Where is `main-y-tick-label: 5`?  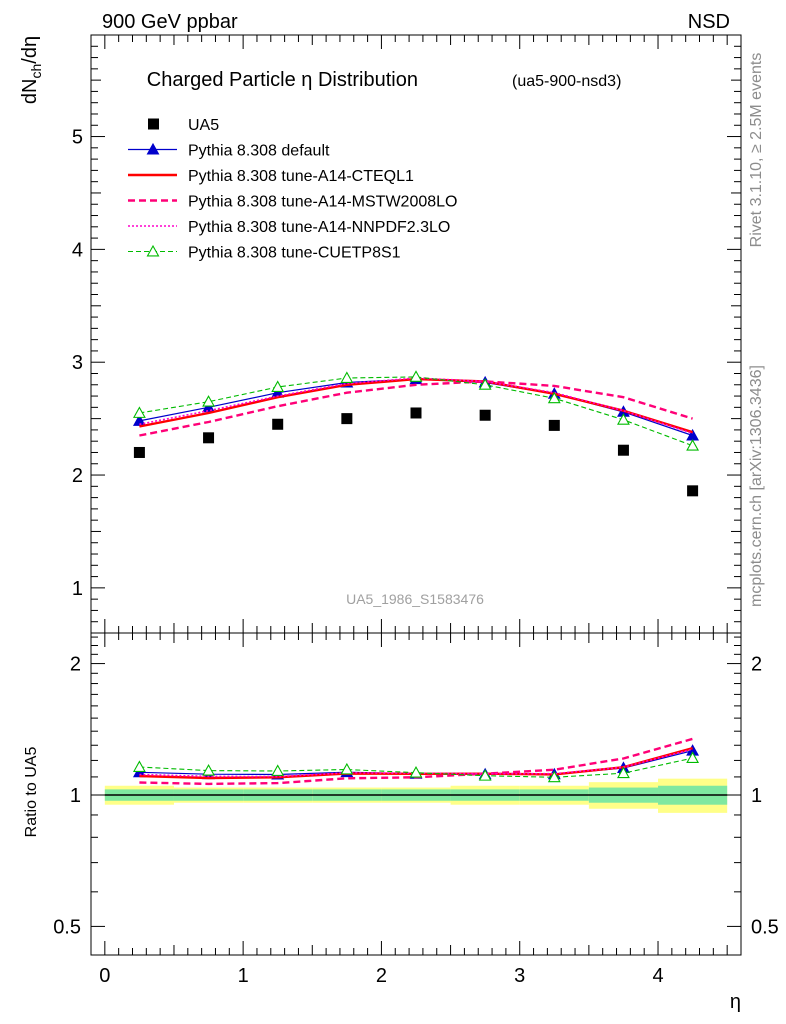
main-y-tick-label: 5 is located at coordinates (77, 138).